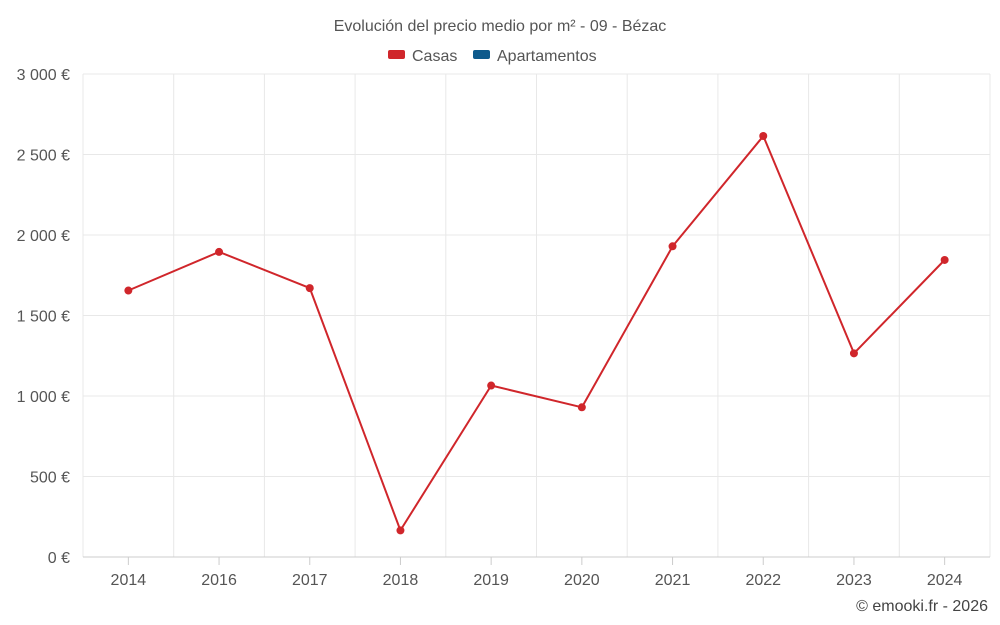  I want to click on x-tick-label: 2023, so click(854, 580).